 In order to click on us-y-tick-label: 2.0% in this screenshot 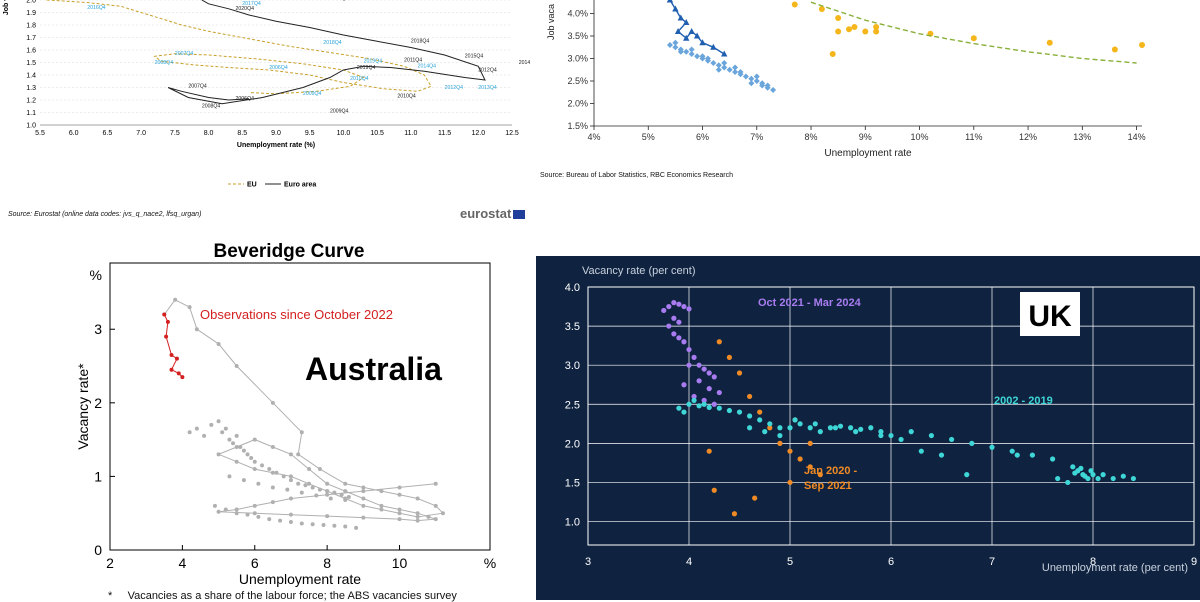, I will do `click(577, 104)`.